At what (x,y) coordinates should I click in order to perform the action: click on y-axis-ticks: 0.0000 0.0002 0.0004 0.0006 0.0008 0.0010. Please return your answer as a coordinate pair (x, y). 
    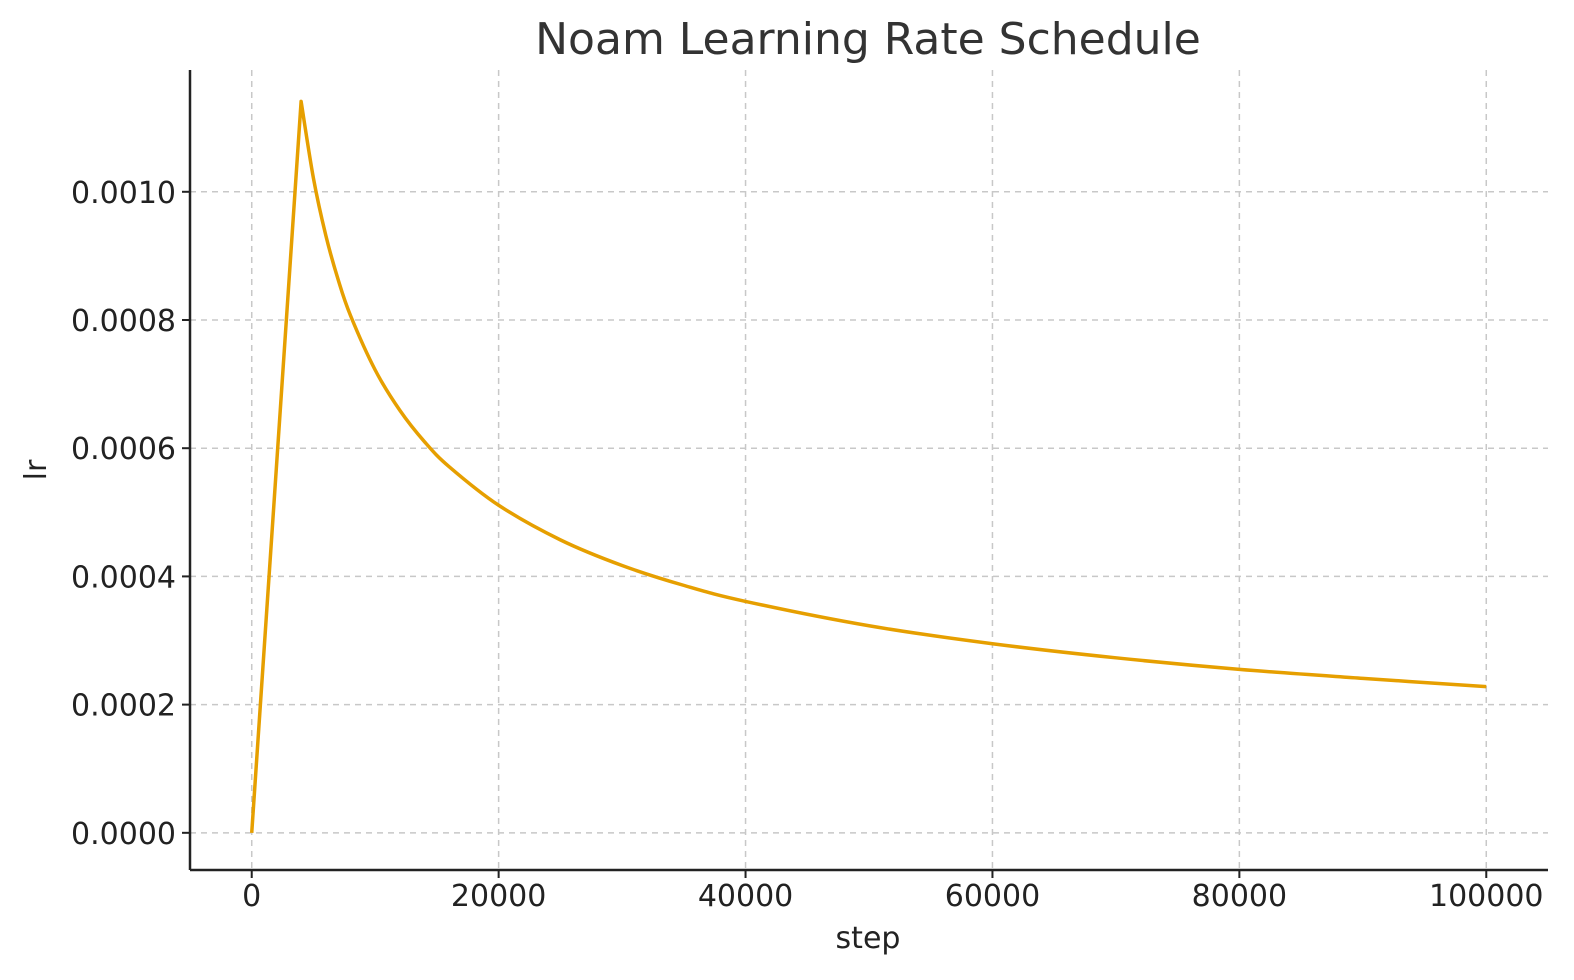
    Looking at the image, I should click on (130, 514).